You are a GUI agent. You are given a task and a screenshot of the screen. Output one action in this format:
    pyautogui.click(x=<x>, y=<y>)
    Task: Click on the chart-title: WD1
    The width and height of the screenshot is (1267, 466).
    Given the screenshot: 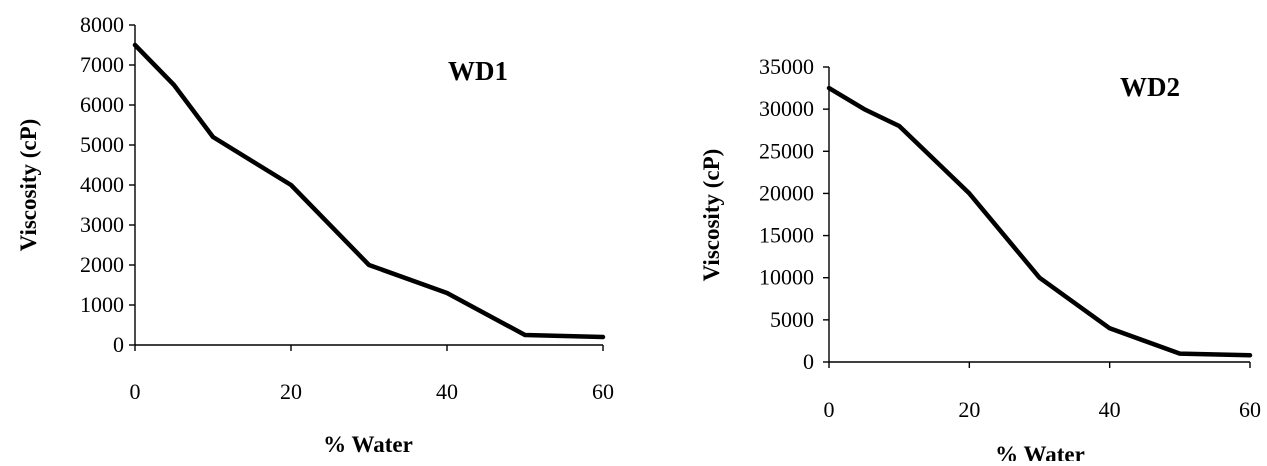 What is the action you would take?
    pyautogui.click(x=478, y=71)
    